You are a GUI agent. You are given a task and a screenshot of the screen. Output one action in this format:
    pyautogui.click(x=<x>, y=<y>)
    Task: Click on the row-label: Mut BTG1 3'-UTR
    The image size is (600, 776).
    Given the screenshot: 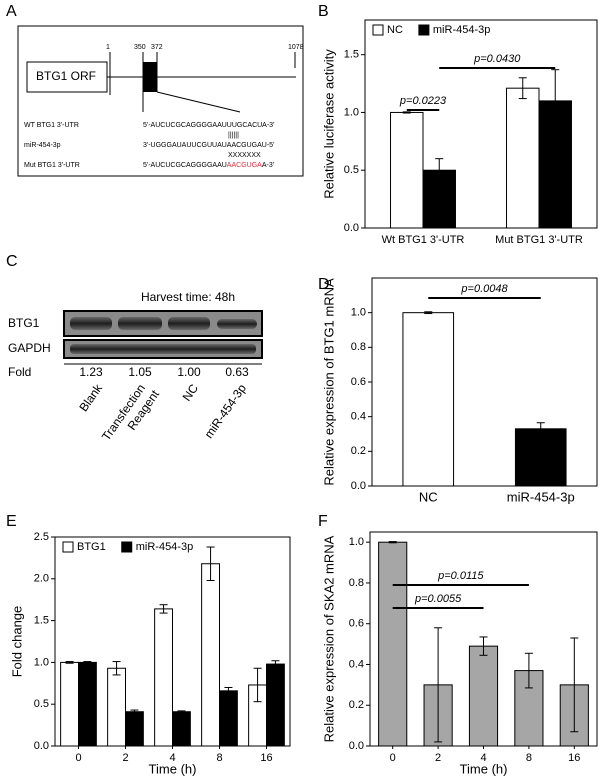 What is the action you would take?
    pyautogui.click(x=52, y=165)
    